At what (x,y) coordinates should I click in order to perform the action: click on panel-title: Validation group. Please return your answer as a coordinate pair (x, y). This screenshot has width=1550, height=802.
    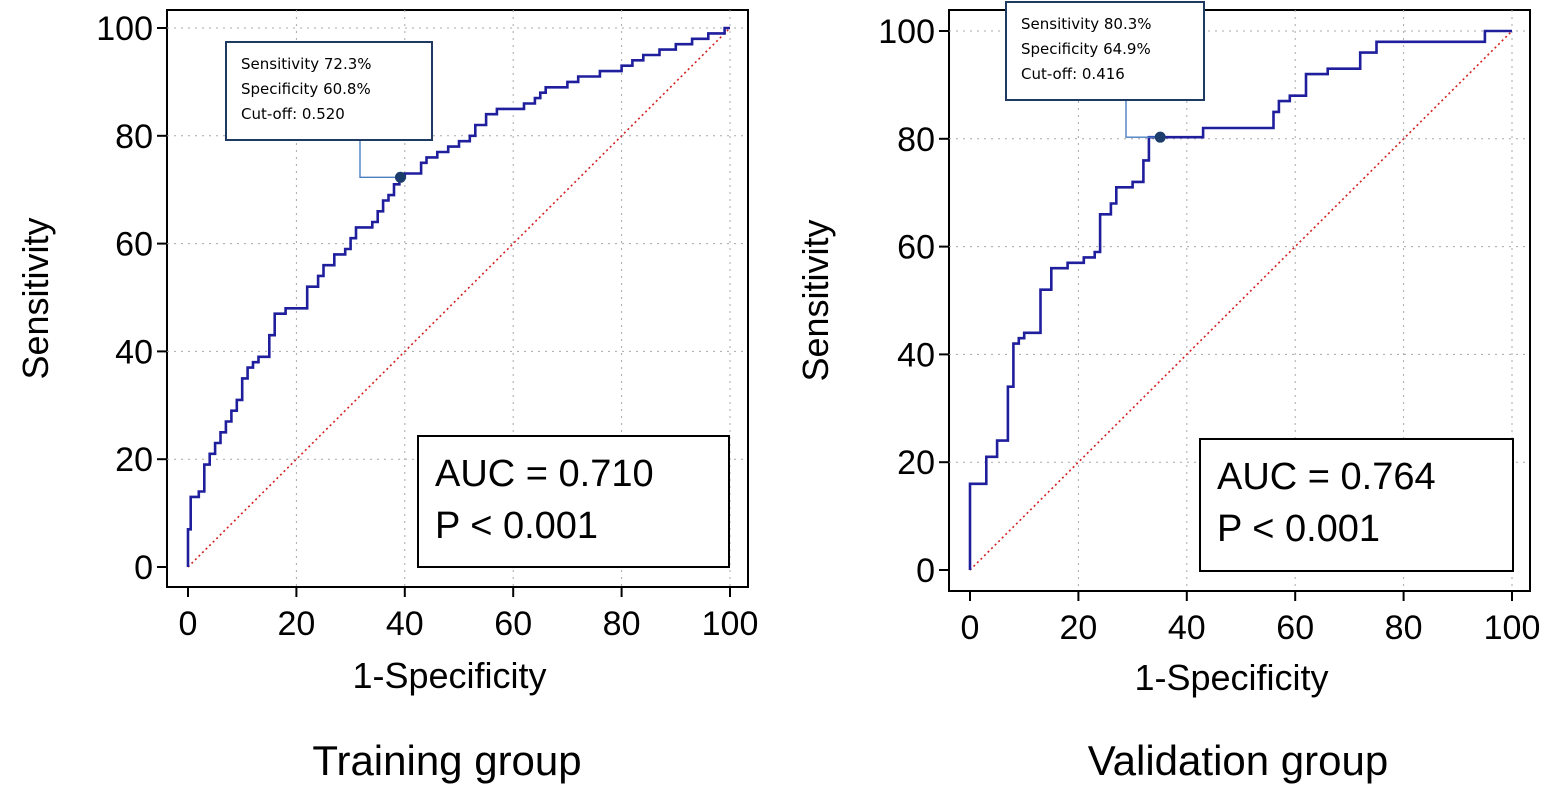
    Looking at the image, I should click on (1238, 760).